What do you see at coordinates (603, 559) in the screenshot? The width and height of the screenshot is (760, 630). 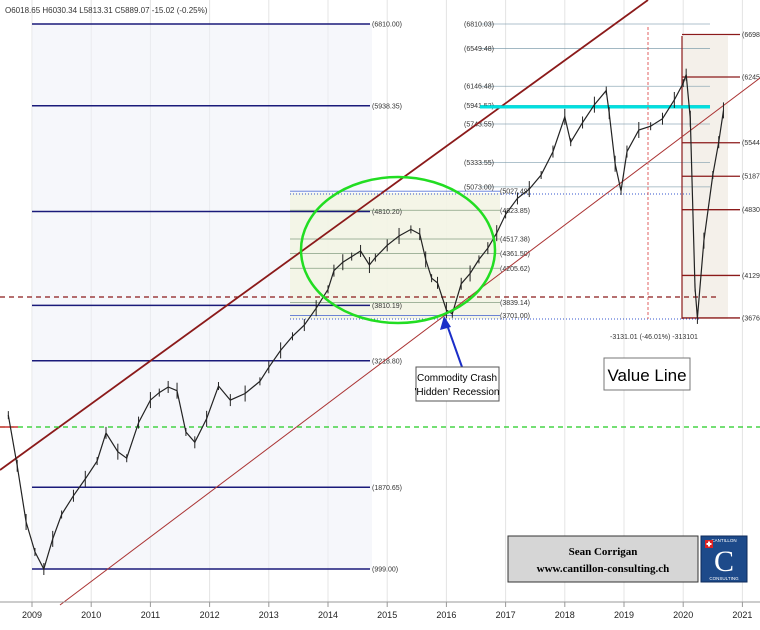 I see `credit-box` at bounding box center [603, 559].